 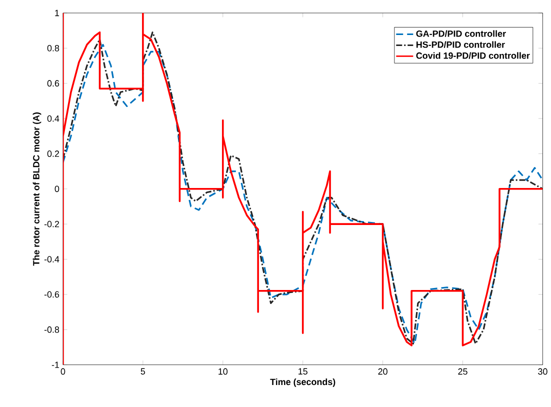 What do you see at coordinates (51, 224) in the screenshot?
I see `y-tick-label: -0.2` at bounding box center [51, 224].